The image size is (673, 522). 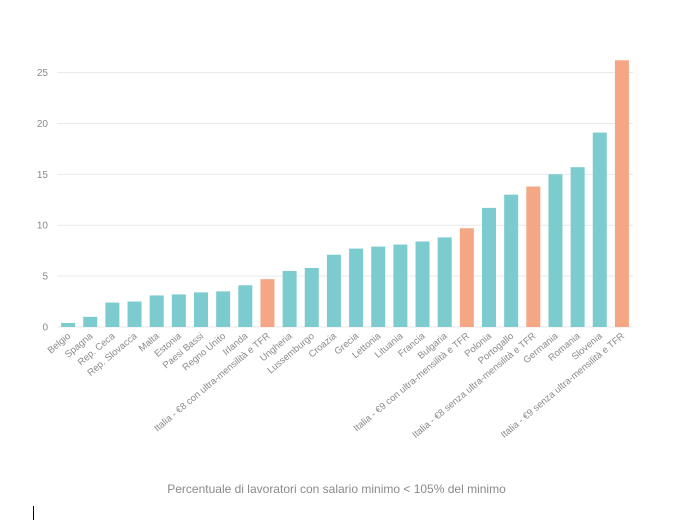 What do you see at coordinates (45, 328) in the screenshot?
I see `y-tick-label: 0` at bounding box center [45, 328].